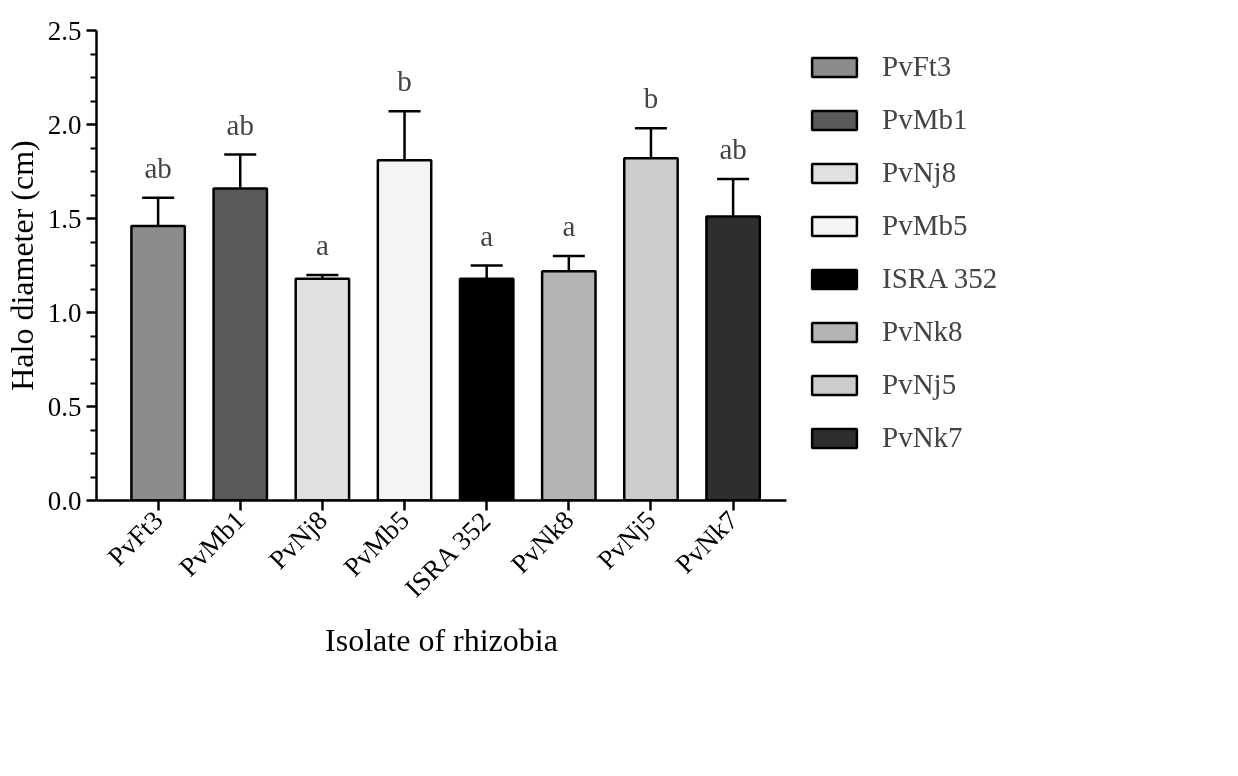  What do you see at coordinates (940, 278) in the screenshot?
I see `legend-label: ISRA 352` at bounding box center [940, 278].